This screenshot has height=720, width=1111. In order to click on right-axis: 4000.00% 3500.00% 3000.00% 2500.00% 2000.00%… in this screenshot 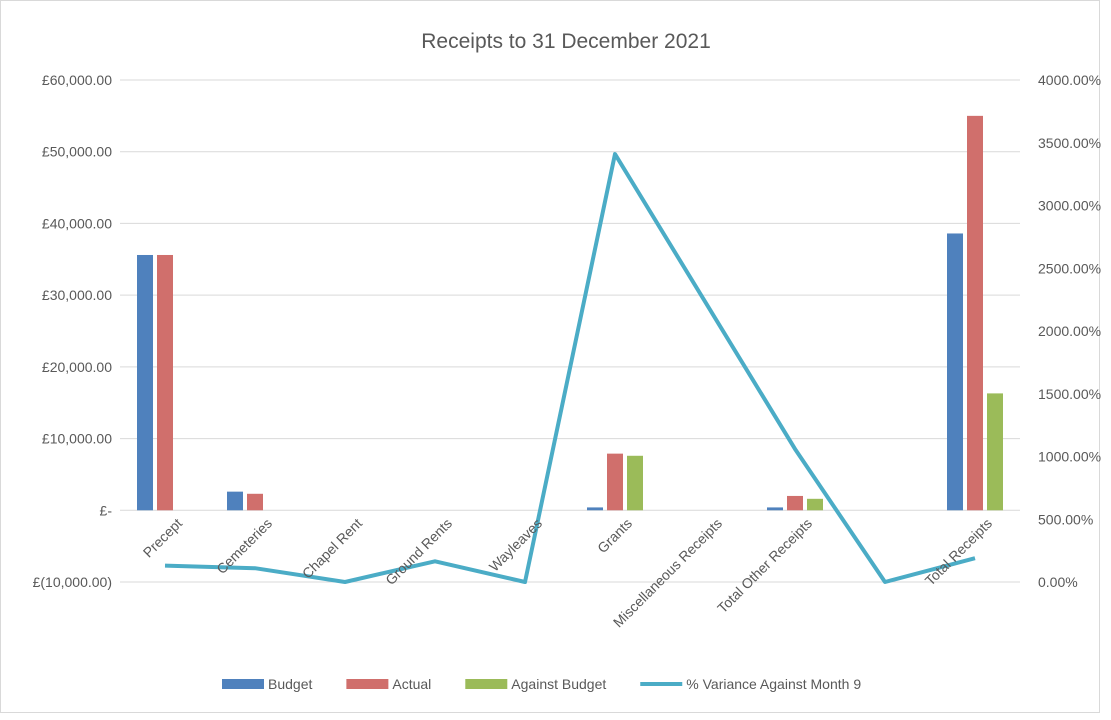, I will do `click(1069, 331)`.